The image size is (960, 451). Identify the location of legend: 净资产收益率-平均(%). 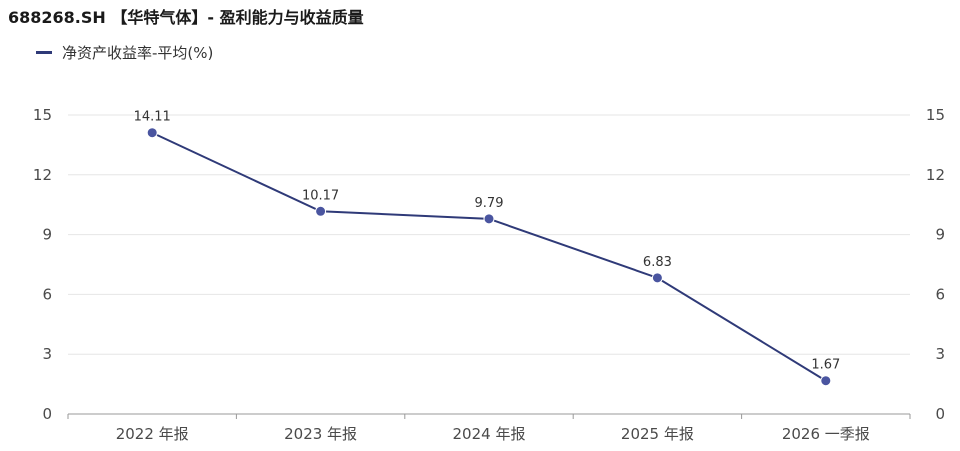
(124, 52).